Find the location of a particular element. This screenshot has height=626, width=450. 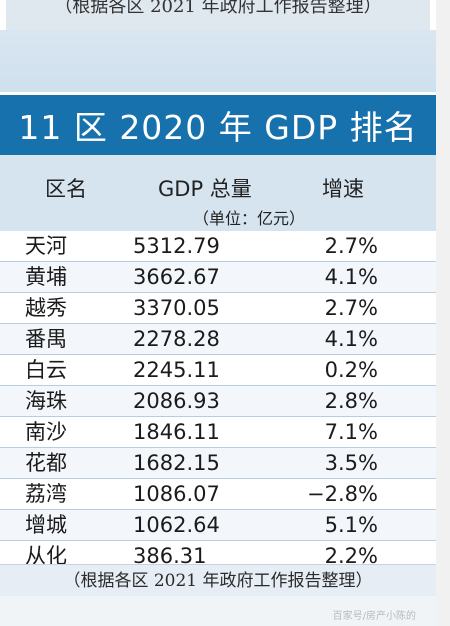

gdp-value: 3370.05 is located at coordinates (176, 308).